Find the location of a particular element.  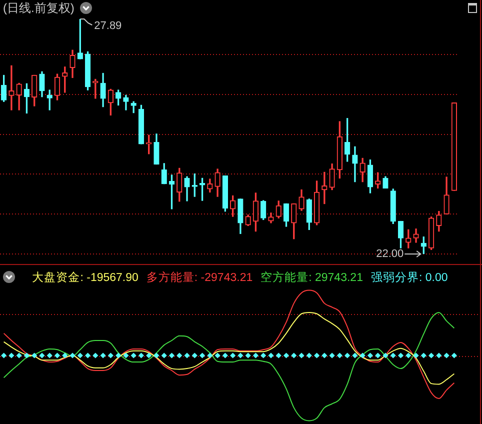

text: 强弱分界: 0.00 is located at coordinates (409, 278).